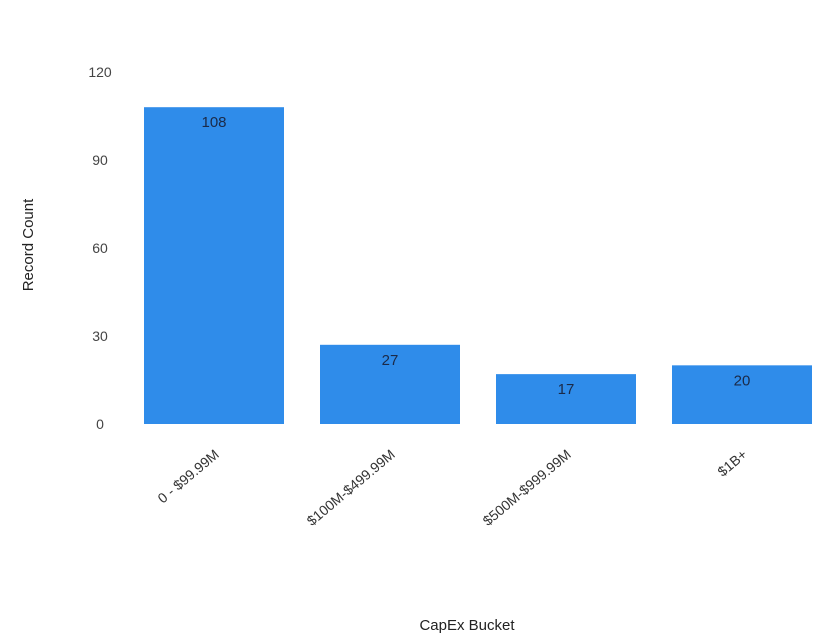 The height and width of the screenshot is (642, 836). What do you see at coordinates (390, 360) in the screenshot?
I see `bar-data-label: 27` at bounding box center [390, 360].